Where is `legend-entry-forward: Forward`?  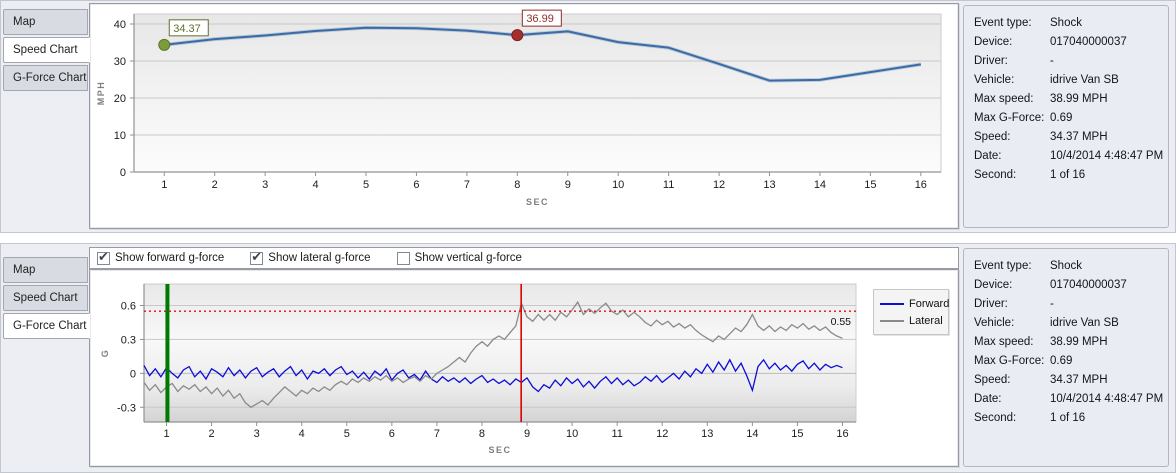 legend-entry-forward: Forward is located at coordinates (914, 303).